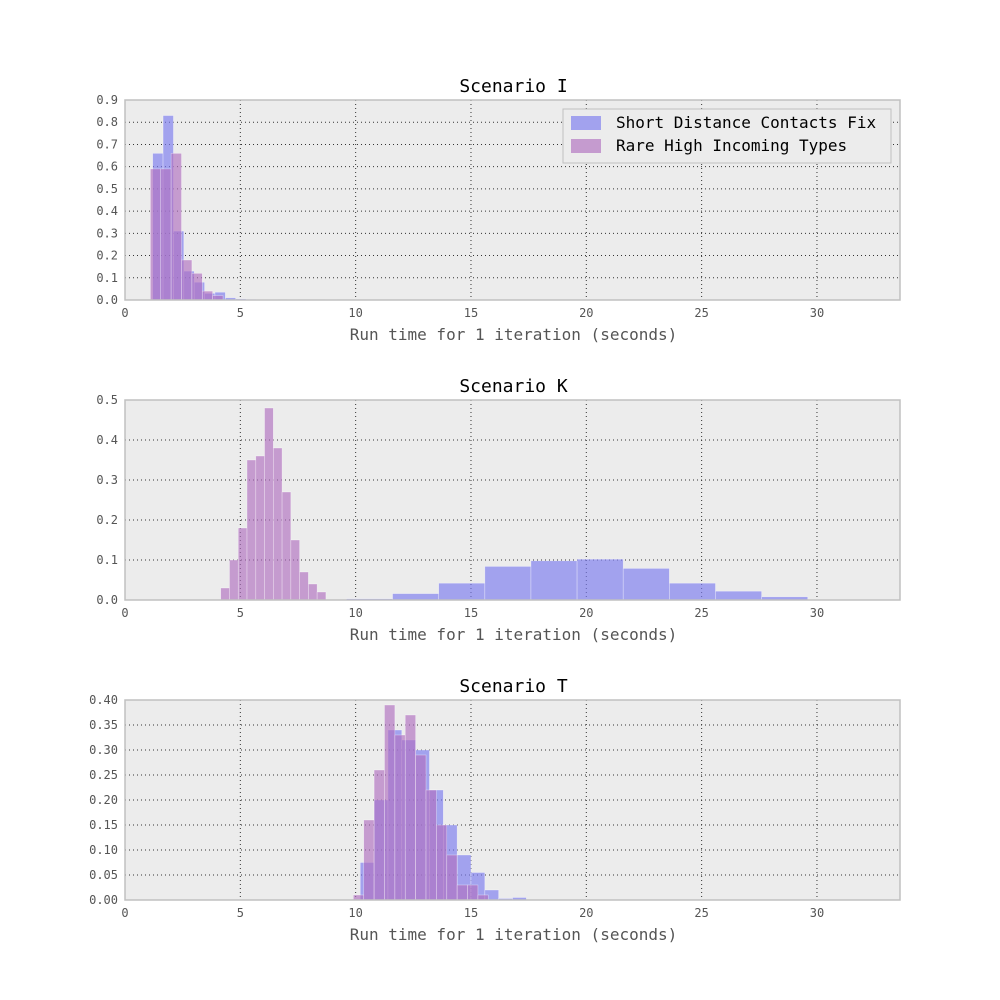 The width and height of the screenshot is (1000, 1000). What do you see at coordinates (107, 100) in the screenshot?
I see `y-tick-label: 0.9` at bounding box center [107, 100].